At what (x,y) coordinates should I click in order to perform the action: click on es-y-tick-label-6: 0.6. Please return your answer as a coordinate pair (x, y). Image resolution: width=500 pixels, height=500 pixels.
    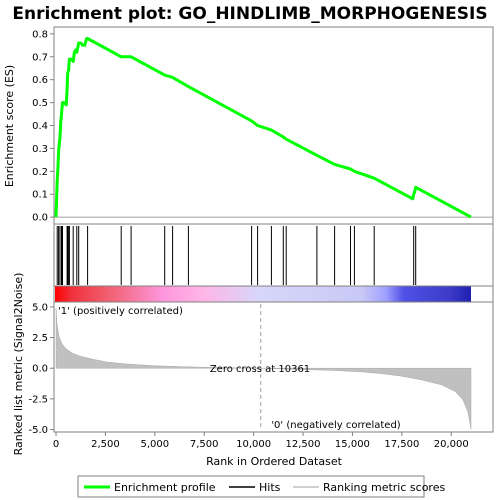
    Looking at the image, I should click on (40, 80).